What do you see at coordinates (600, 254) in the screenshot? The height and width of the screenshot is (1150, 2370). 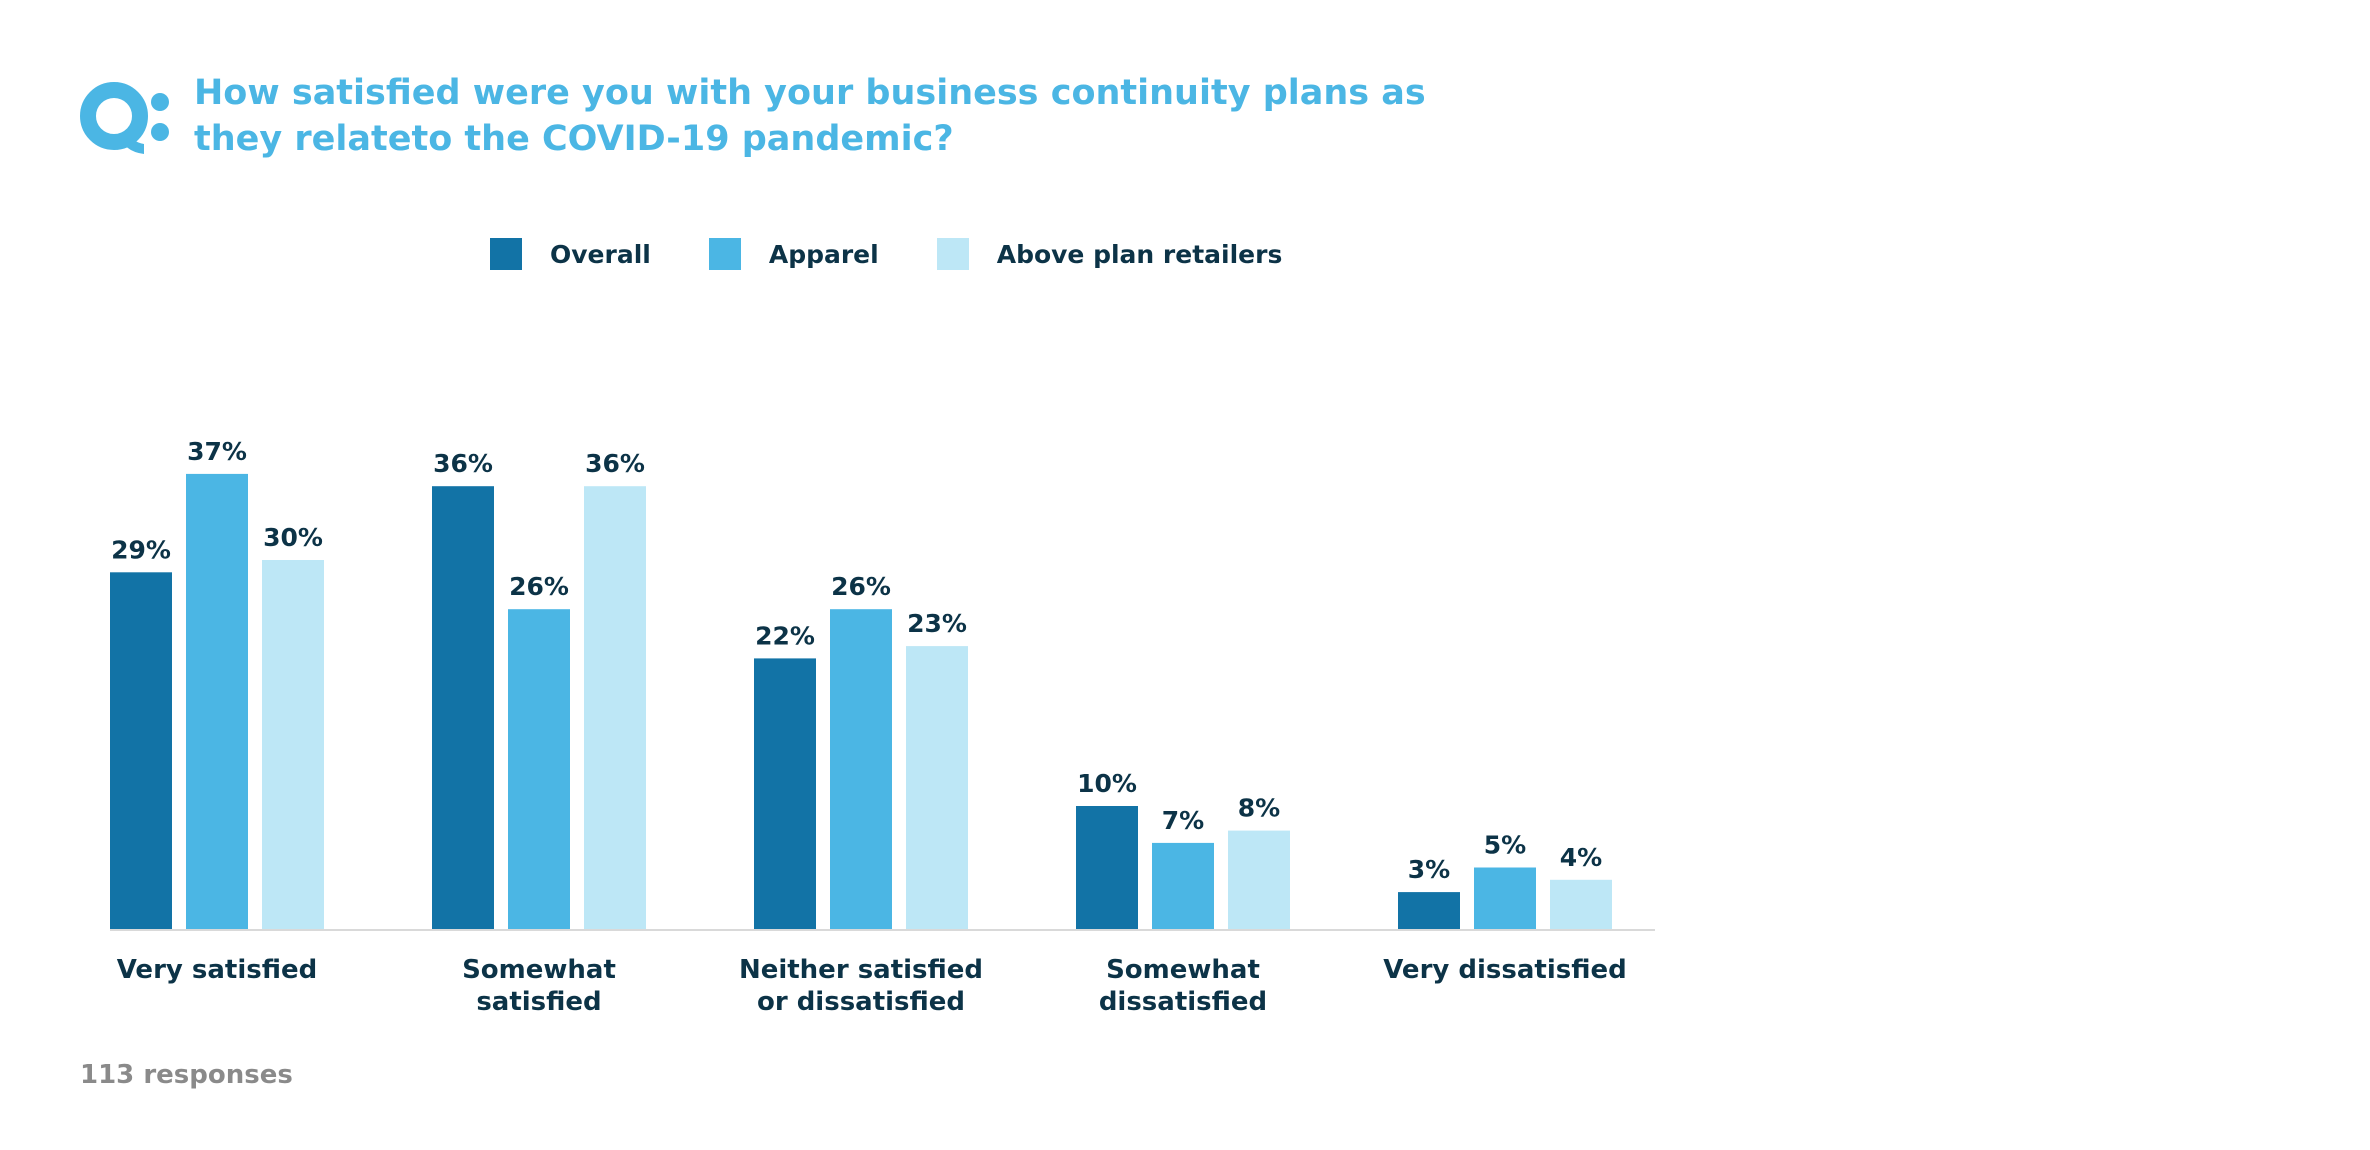 I see `legend-label-overall: Overall` at bounding box center [600, 254].